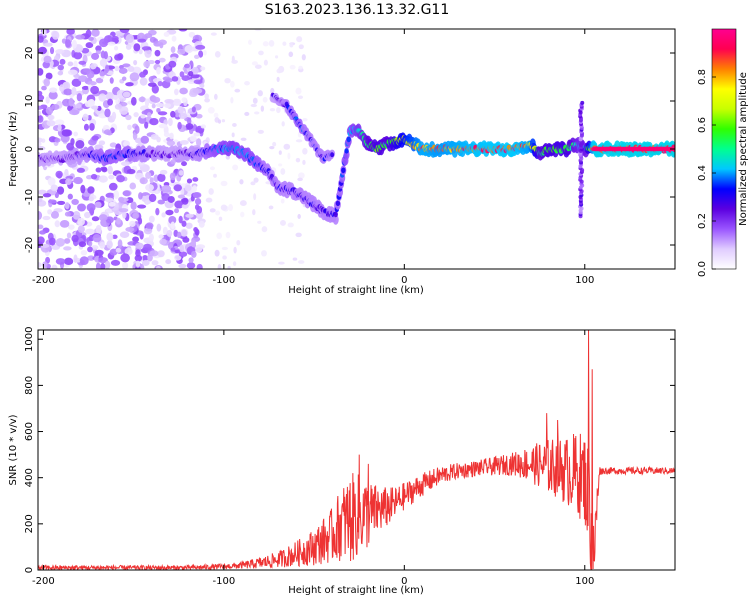 The image size is (750, 604). Describe the element at coordinates (404, 581) in the screenshot. I see `snr-x-tick-label: 0` at that location.